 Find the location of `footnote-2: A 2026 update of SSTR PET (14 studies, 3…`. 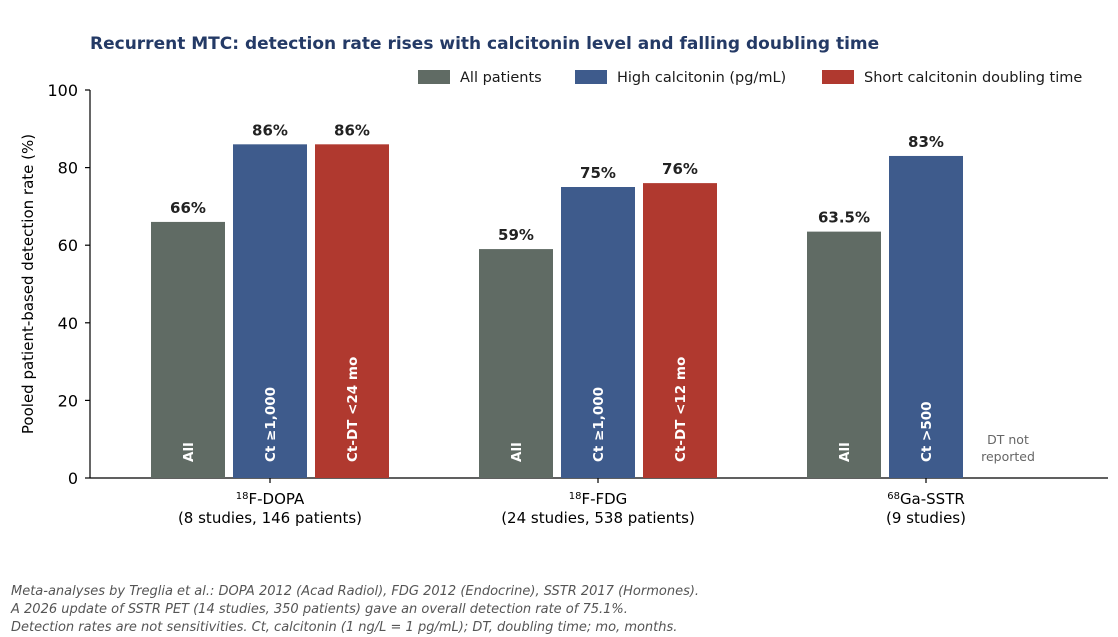

footnote-2: A 2026 update of SSTR PET (14 studies, 3… is located at coordinates (319, 609).